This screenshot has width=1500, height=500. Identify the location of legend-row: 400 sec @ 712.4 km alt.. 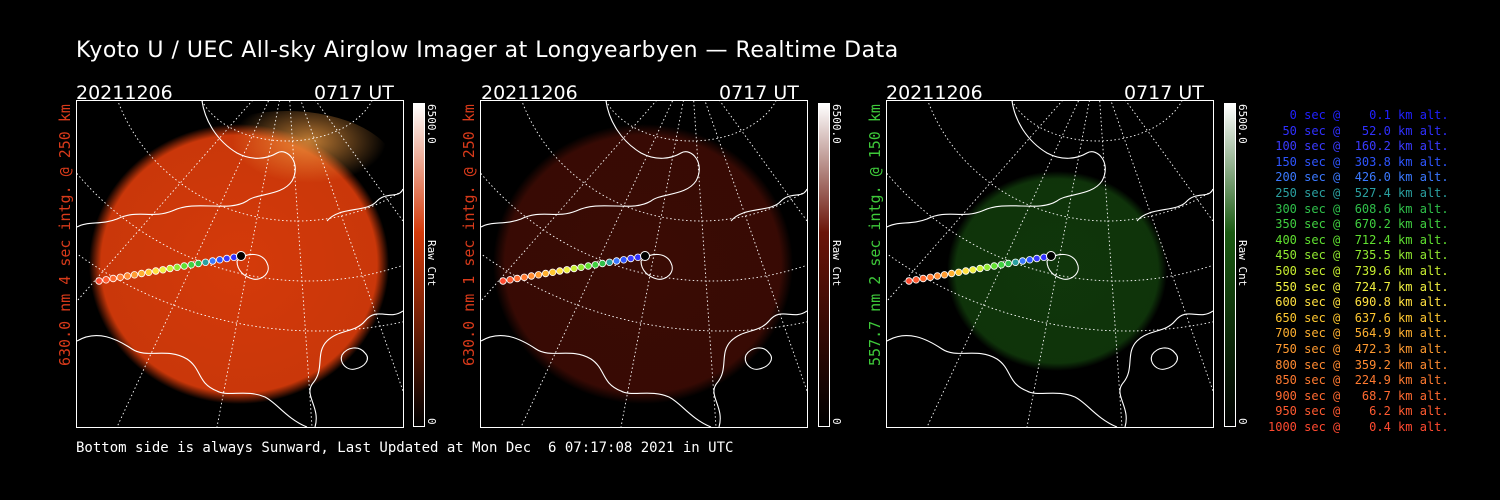
(1358, 239).